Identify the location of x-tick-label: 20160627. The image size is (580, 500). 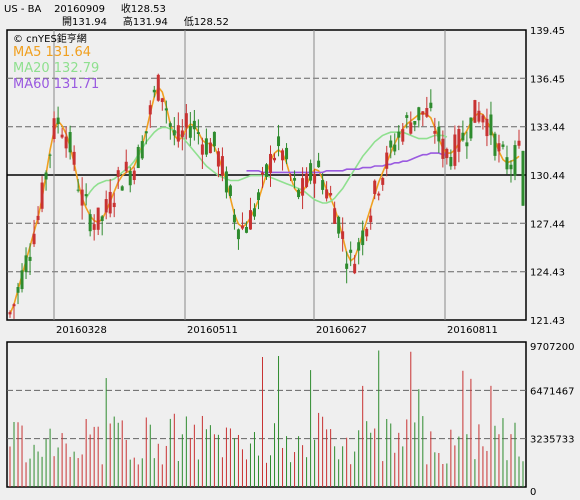
(341, 330).